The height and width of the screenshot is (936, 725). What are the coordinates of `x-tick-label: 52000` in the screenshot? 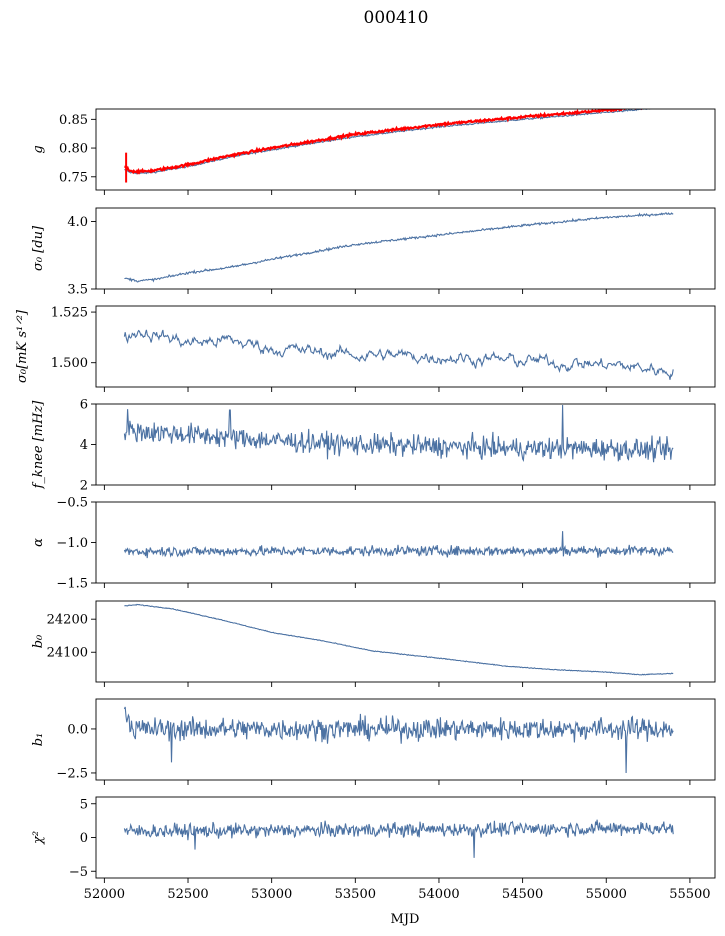 It's located at (104, 894).